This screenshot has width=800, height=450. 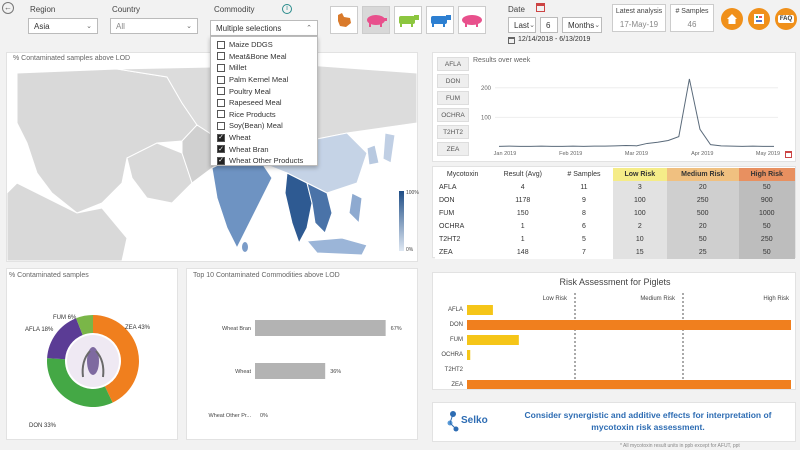 I want to click on dairy-button, so click(x=440, y=20).